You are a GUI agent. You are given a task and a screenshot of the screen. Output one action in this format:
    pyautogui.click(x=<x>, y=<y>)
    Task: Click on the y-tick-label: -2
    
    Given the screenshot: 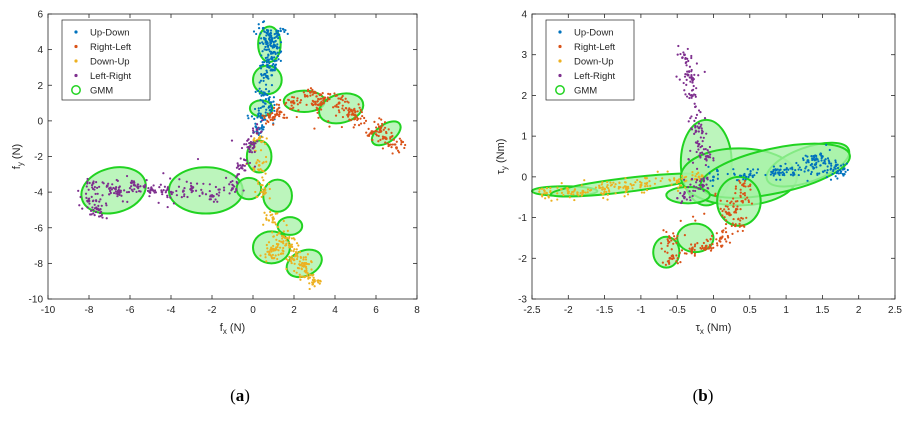 What is the action you would take?
    pyautogui.click(x=522, y=259)
    